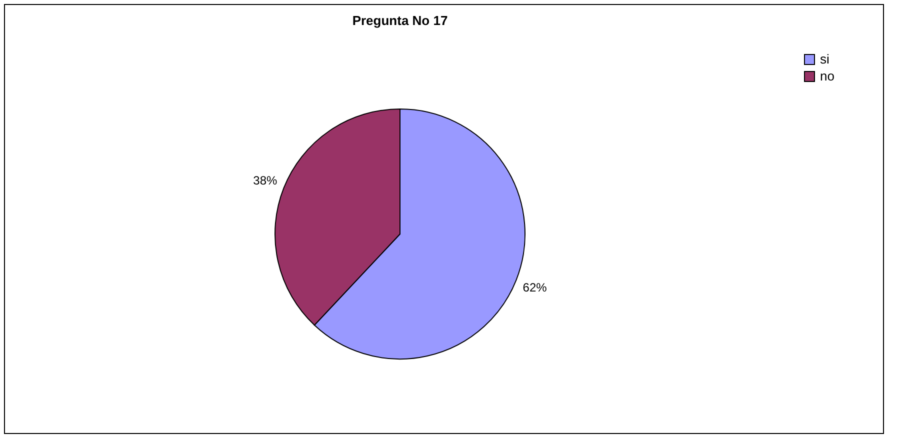 The image size is (897, 448). What do you see at coordinates (825, 59) in the screenshot?
I see `legend-label: si` at bounding box center [825, 59].